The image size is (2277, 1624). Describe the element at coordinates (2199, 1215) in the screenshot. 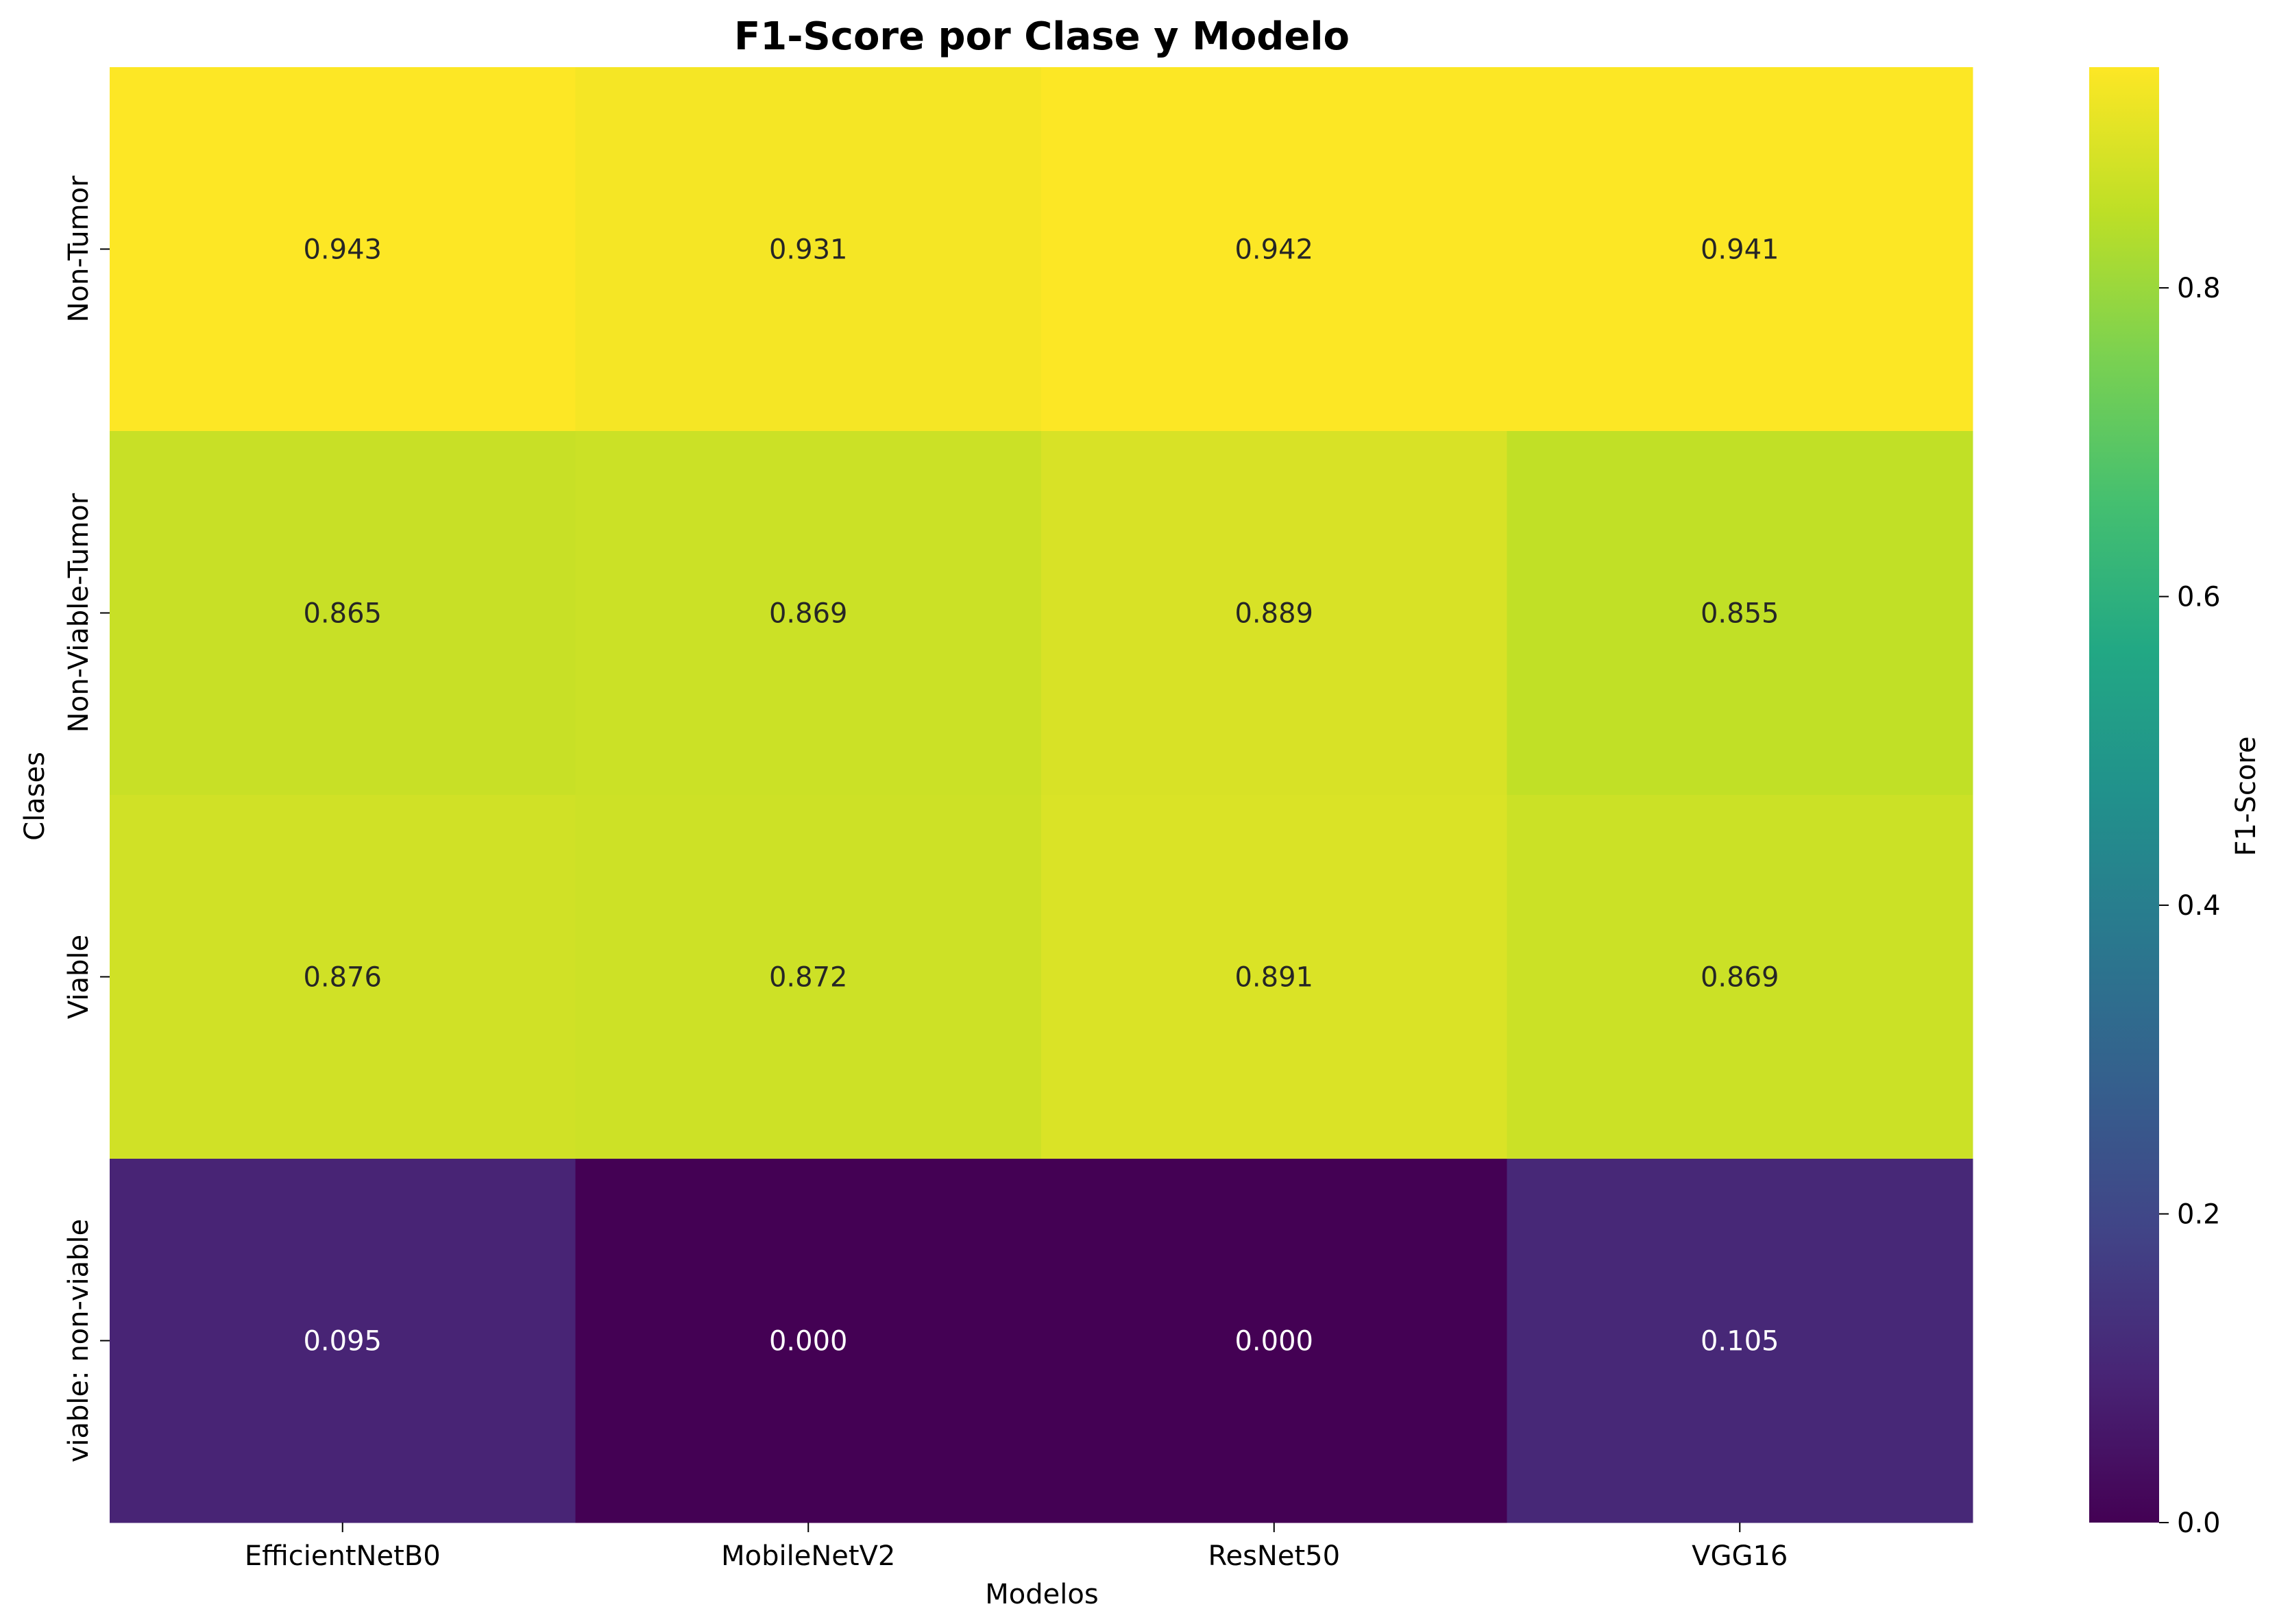

I see `colorbar-tick-label: 0.2` at that location.